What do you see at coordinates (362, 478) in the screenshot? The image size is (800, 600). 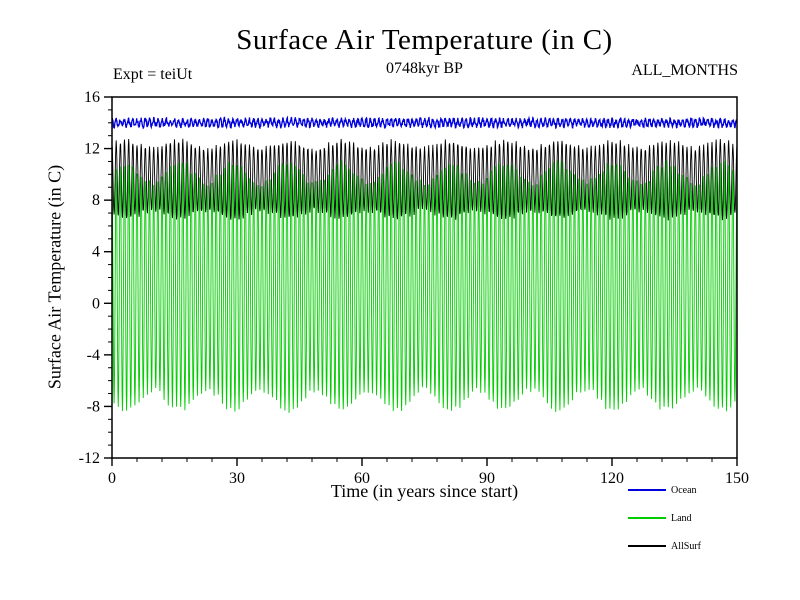 I see `x-tick-label: 60` at bounding box center [362, 478].